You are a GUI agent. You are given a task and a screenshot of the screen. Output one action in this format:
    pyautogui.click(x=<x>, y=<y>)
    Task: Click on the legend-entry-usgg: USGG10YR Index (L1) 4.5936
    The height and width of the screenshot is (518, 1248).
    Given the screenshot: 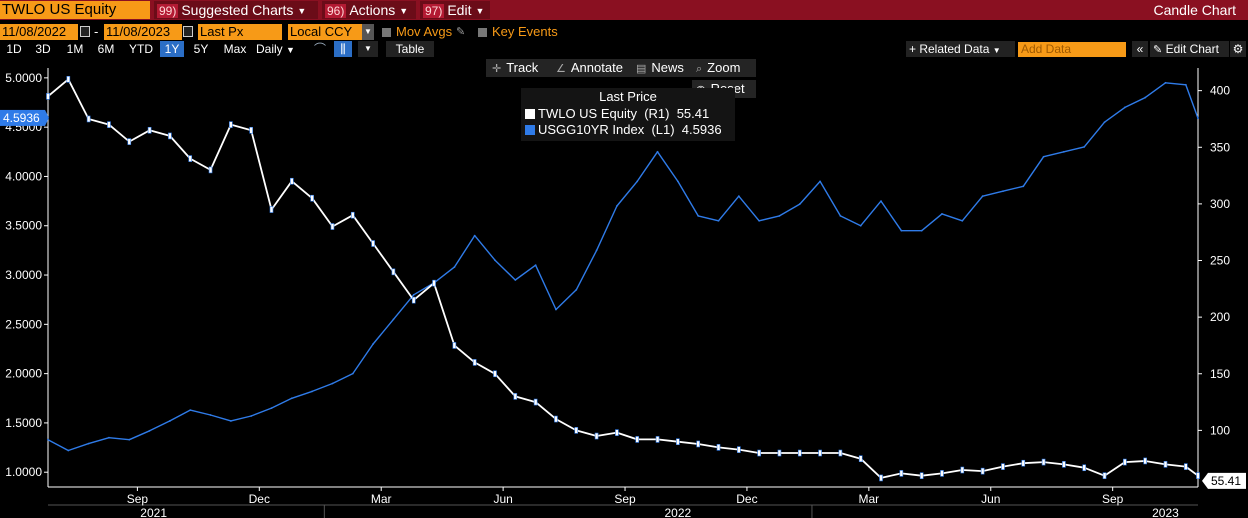 What is the action you would take?
    pyautogui.click(x=623, y=129)
    